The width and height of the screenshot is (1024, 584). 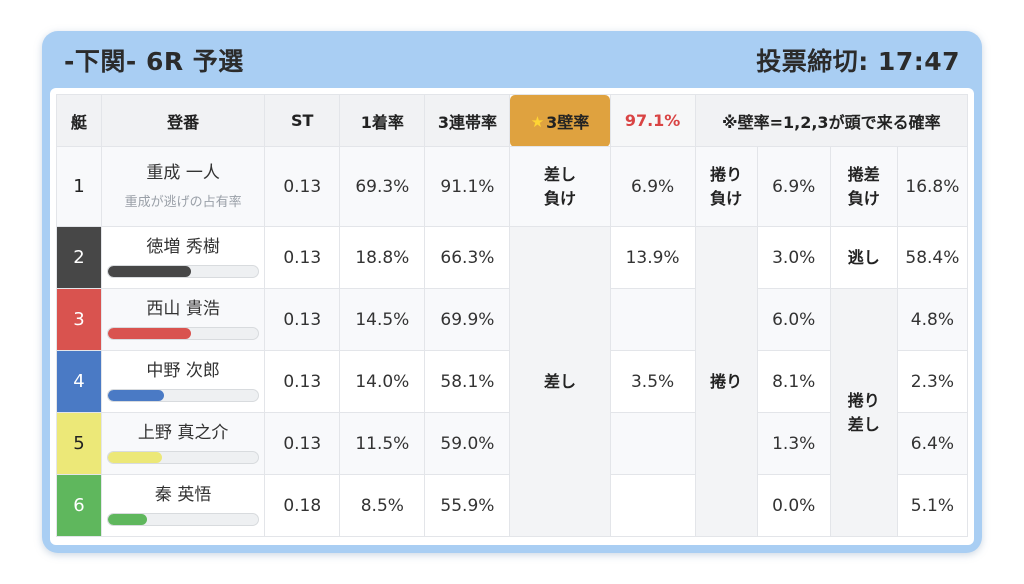 What do you see at coordinates (537, 121) in the screenshot?
I see `star-icon: ★` at bounding box center [537, 121].